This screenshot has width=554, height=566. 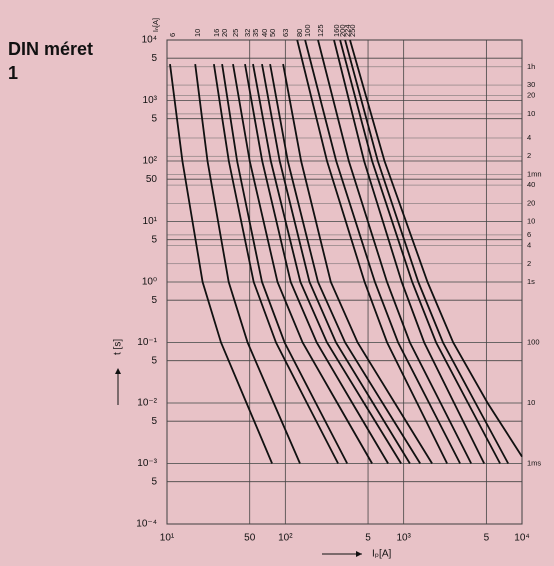 What do you see at coordinates (264, 33) in the screenshot?
I see `series-label: 40` at bounding box center [264, 33].